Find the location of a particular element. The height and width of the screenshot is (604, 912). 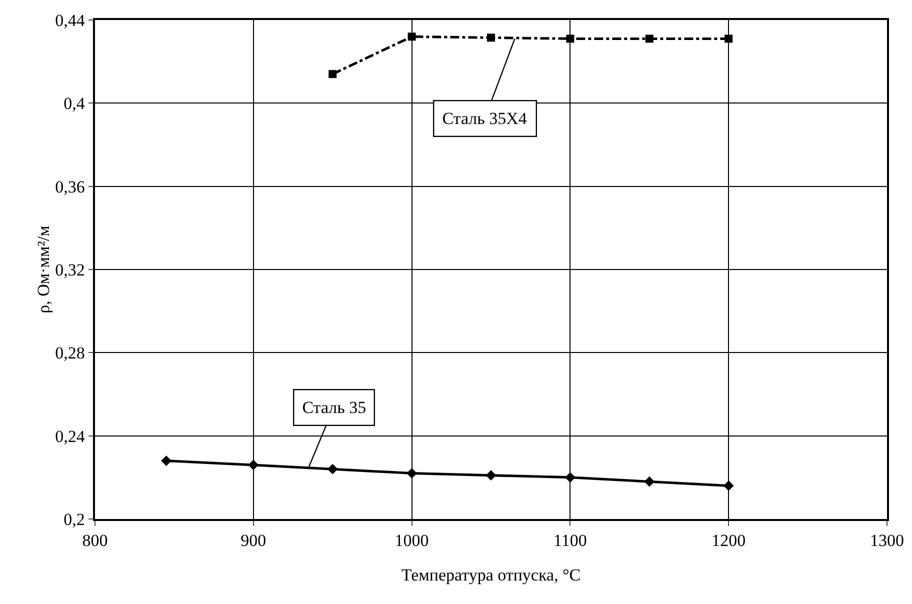

y-tick-label: 0,2 is located at coordinates (74, 519).